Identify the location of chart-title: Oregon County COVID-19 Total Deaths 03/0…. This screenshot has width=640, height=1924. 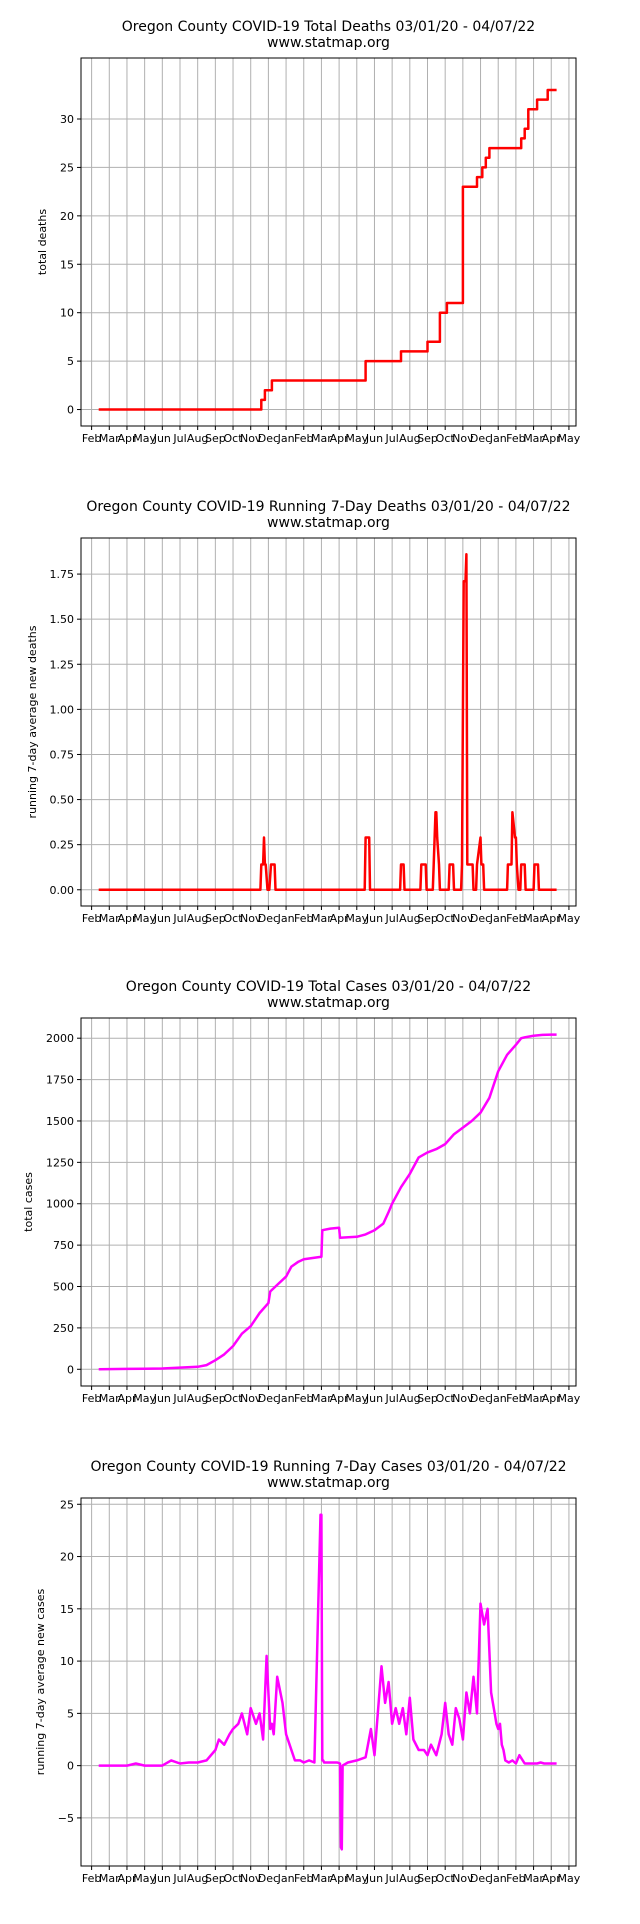
(328, 27).